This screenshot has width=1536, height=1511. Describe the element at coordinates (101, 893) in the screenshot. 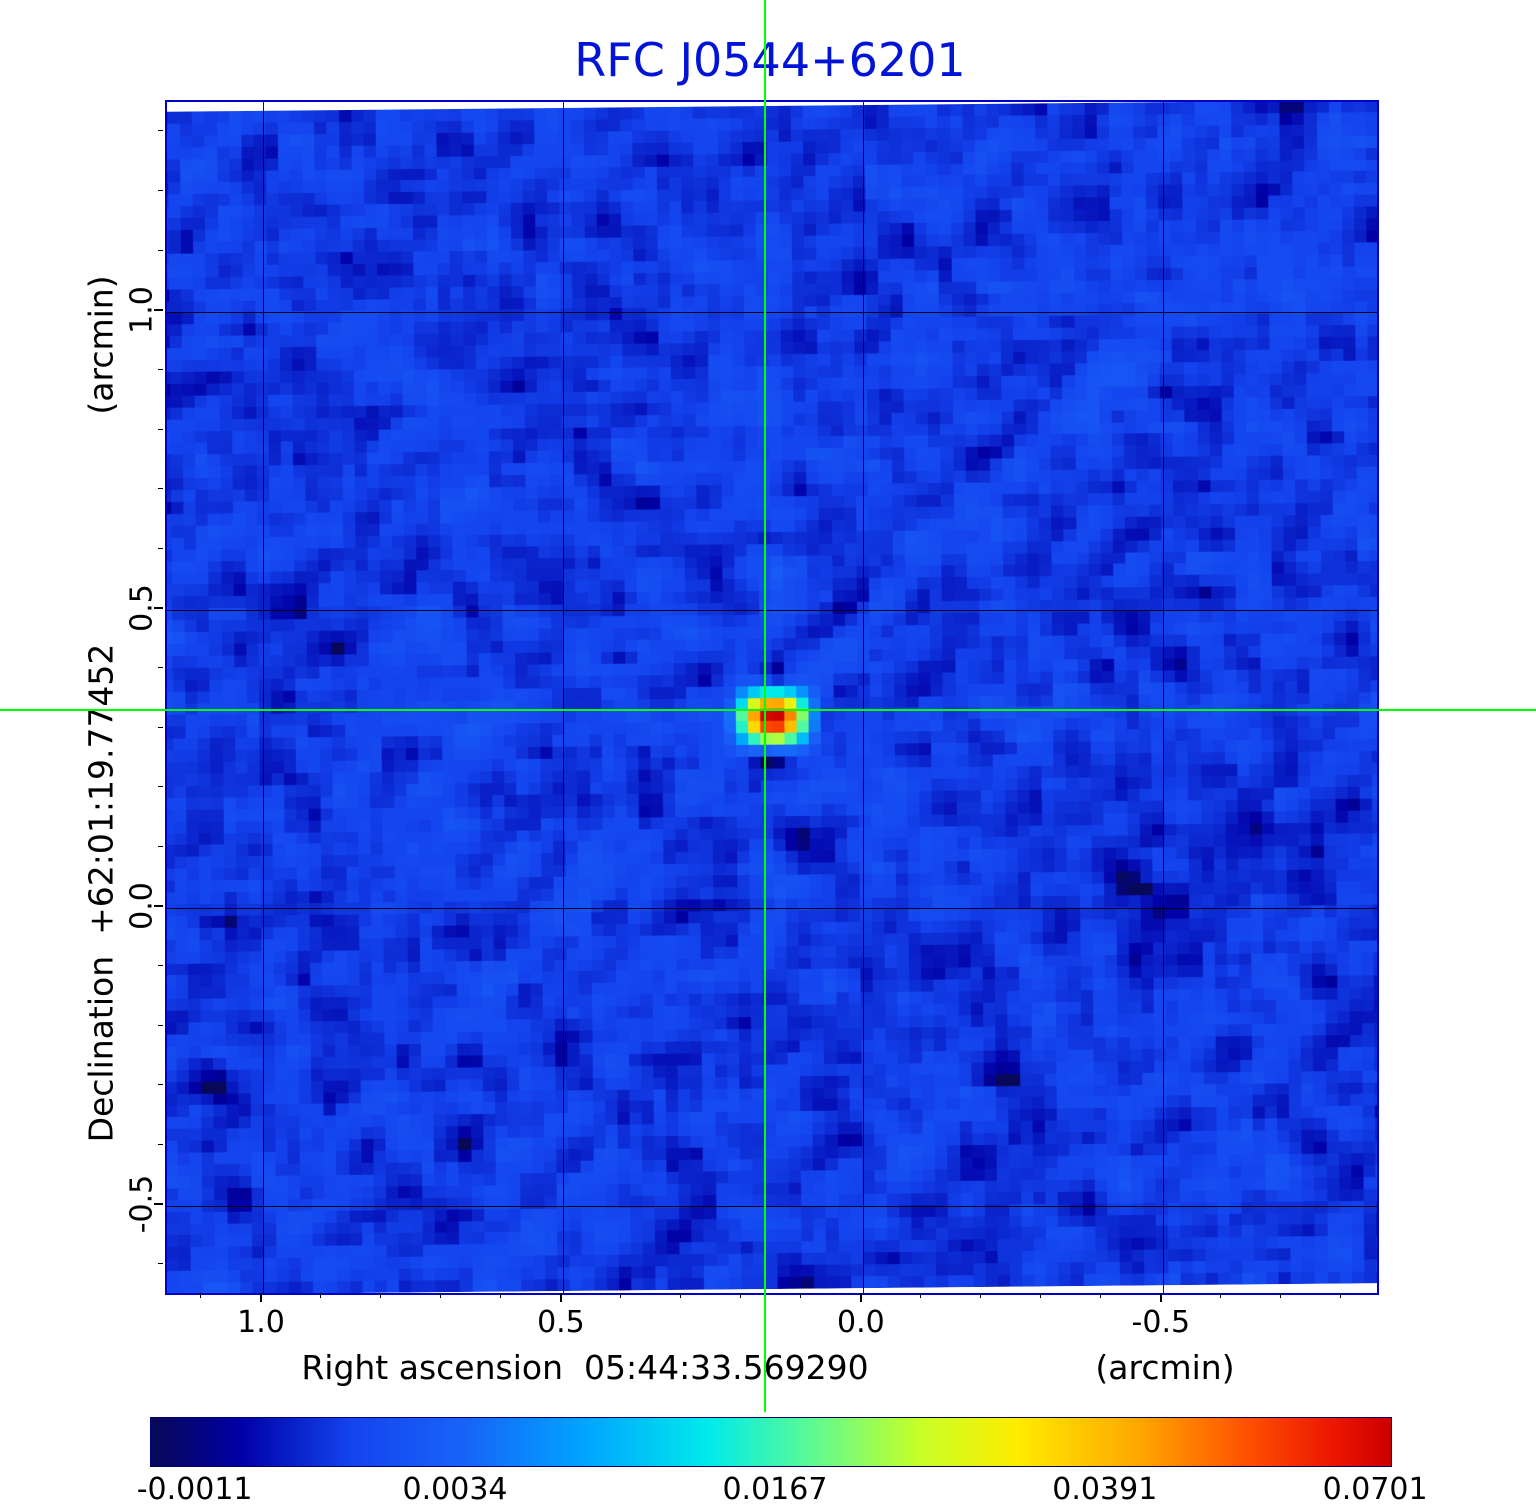

I see `y-axis-label: Declination +62:01:19.77452` at that location.